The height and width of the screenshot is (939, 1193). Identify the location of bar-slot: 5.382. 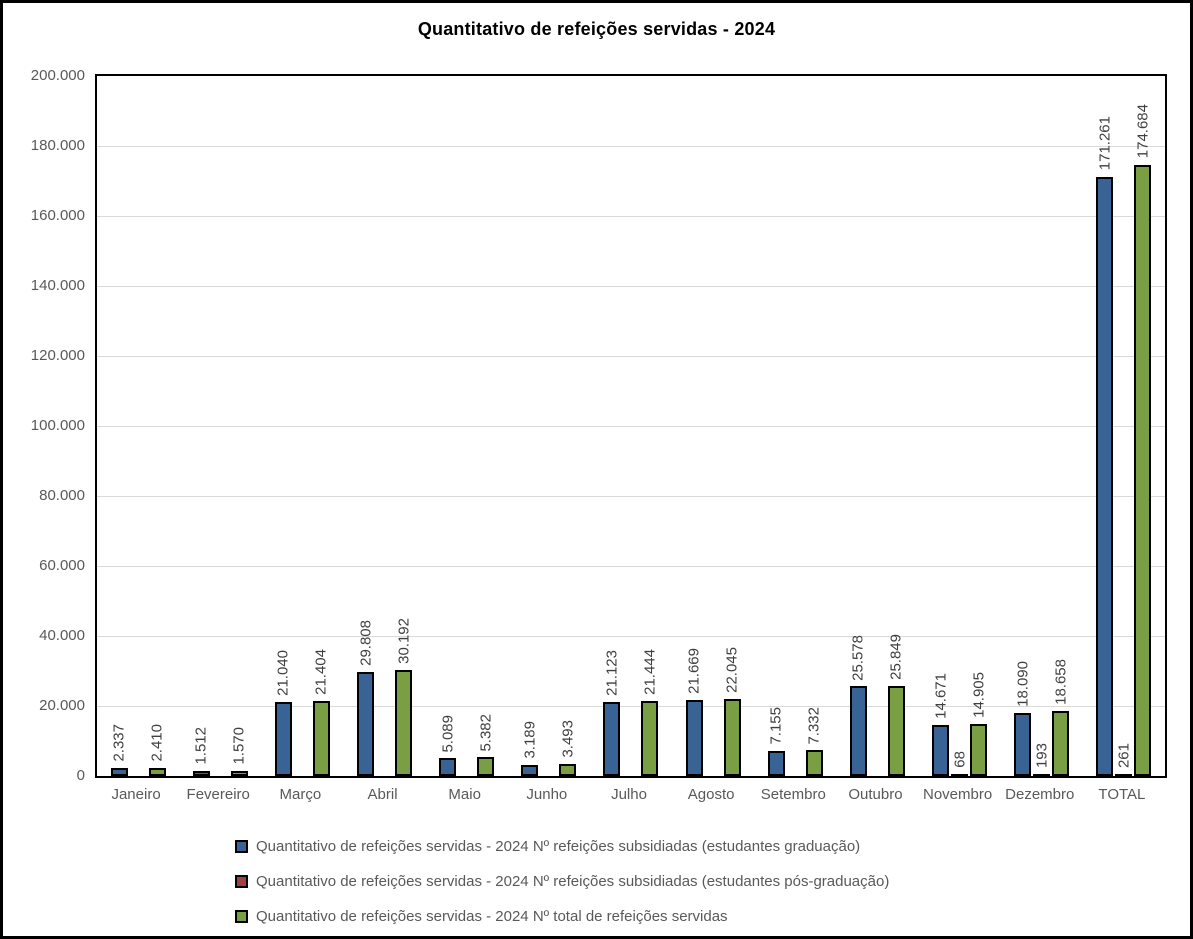
(486, 426).